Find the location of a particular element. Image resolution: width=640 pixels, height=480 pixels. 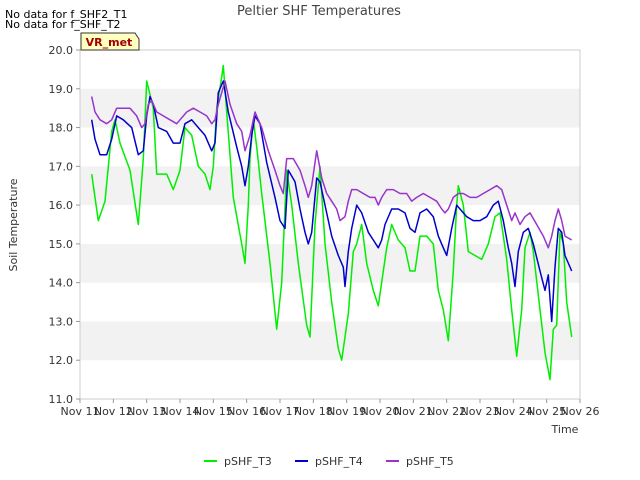

site-badge-label: VR_met is located at coordinates (109, 42).